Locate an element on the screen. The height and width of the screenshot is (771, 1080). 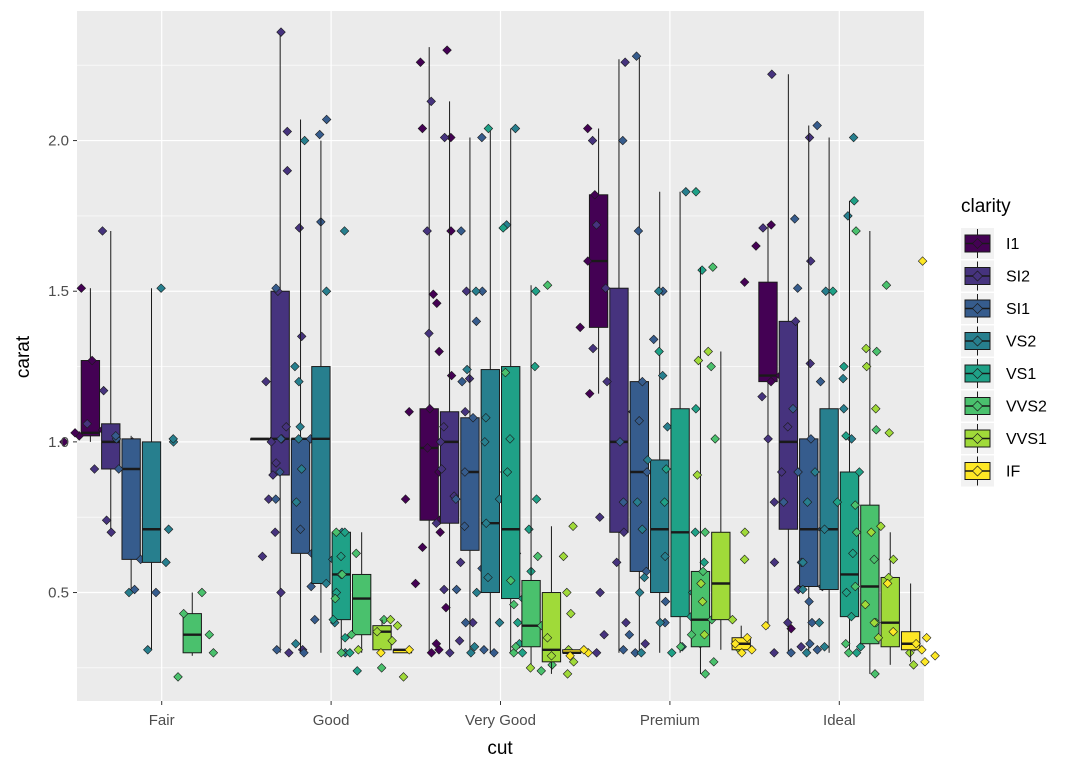
box-if-very-good is located at coordinates (577, 653).